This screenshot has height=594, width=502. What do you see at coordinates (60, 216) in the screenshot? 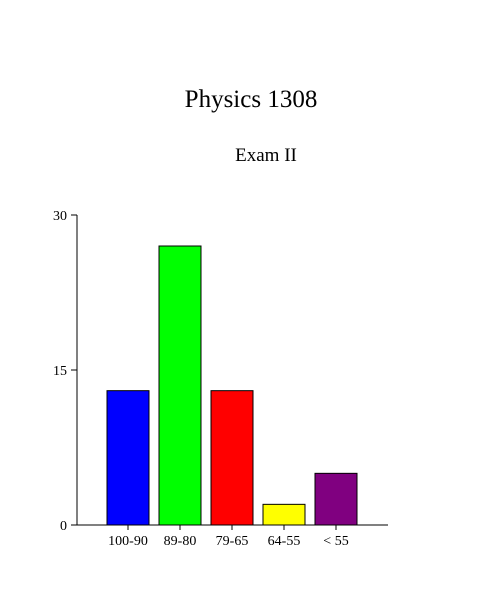
I see `y-tick-label: 30` at bounding box center [60, 216].